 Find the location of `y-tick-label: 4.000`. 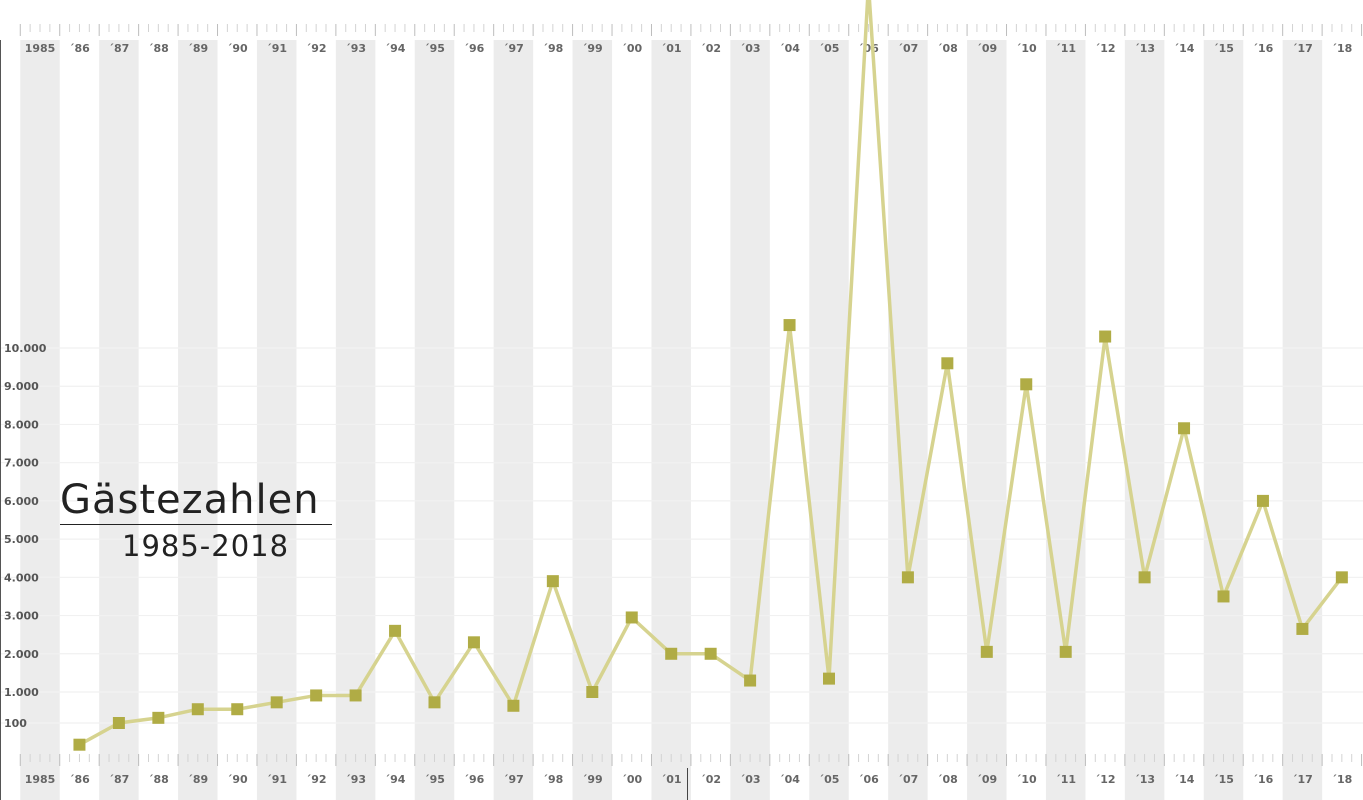

y-tick-label: 4.000 is located at coordinates (21, 577).